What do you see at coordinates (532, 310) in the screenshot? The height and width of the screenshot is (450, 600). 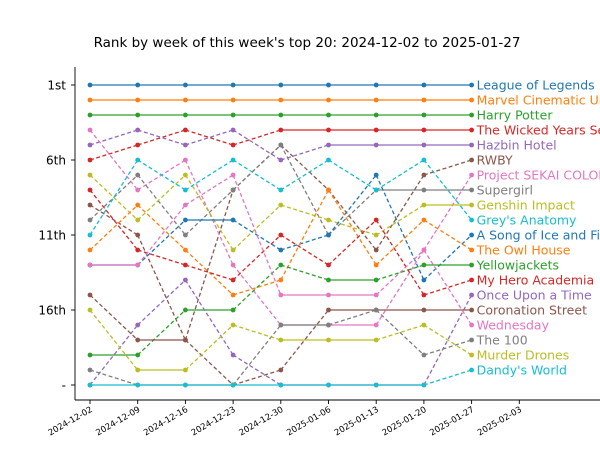 I see `series-label-coronation-street: Coronation Street` at bounding box center [532, 310].